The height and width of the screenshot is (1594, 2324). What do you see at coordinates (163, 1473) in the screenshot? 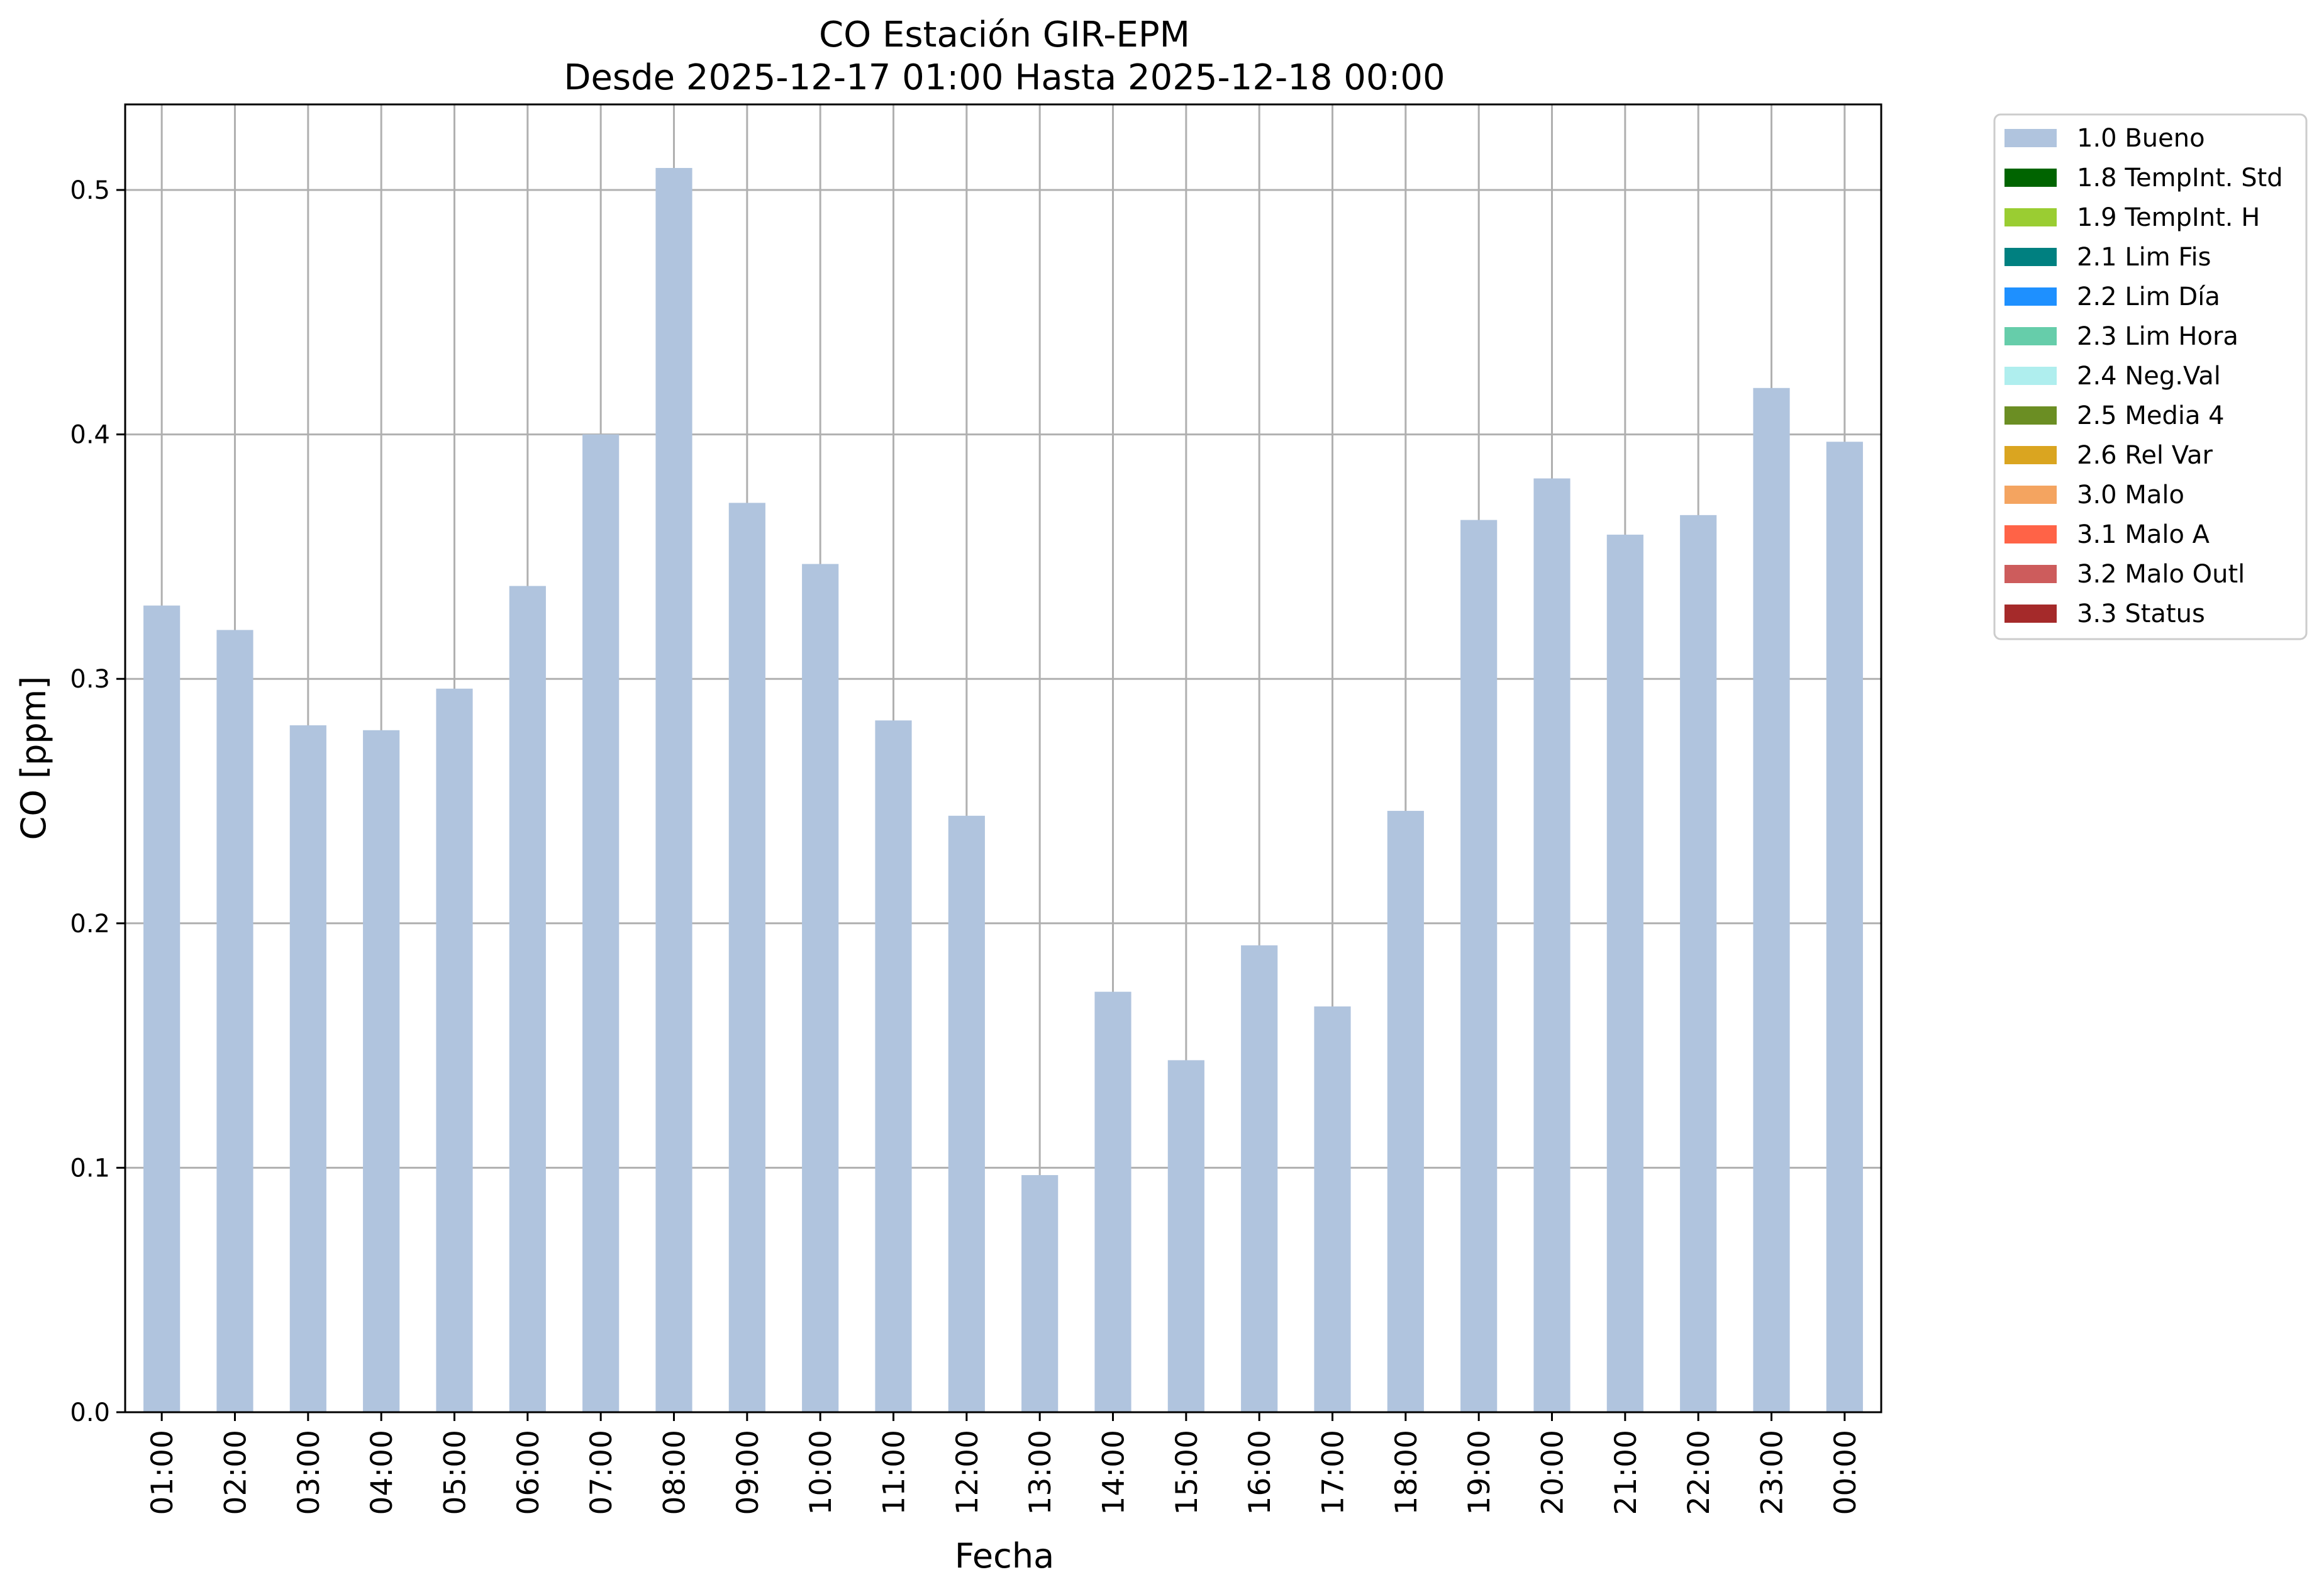
I see `x-tick-label: 01:00` at bounding box center [163, 1473].